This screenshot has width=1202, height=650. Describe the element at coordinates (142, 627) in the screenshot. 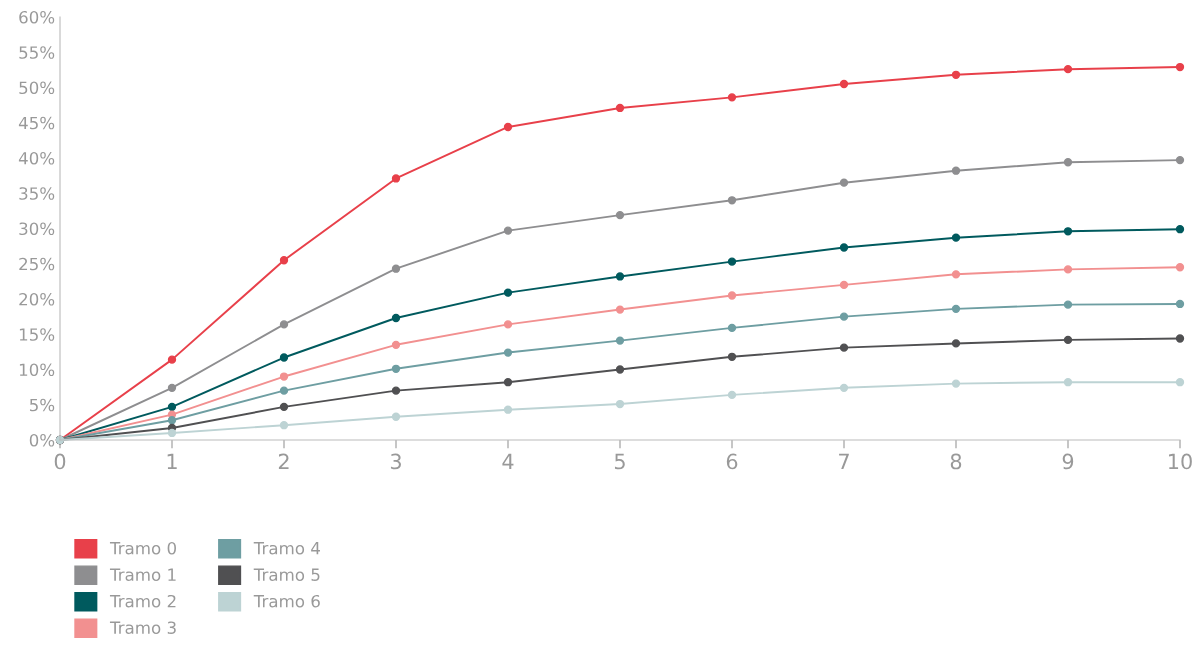

I see `legend-label: Tramo 3` at that location.